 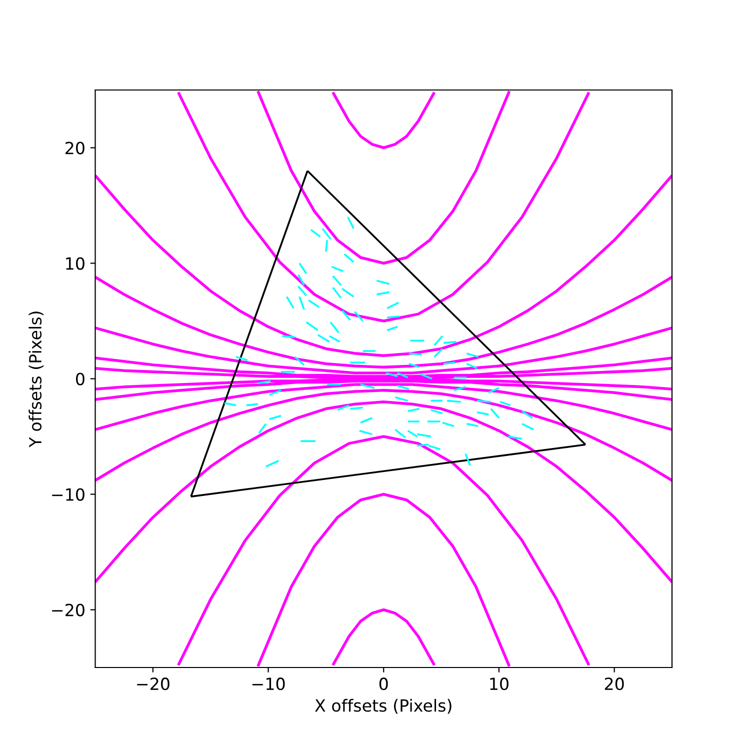 What do you see at coordinates (153, 684) in the screenshot?
I see `x-tick-label: −20` at bounding box center [153, 684].